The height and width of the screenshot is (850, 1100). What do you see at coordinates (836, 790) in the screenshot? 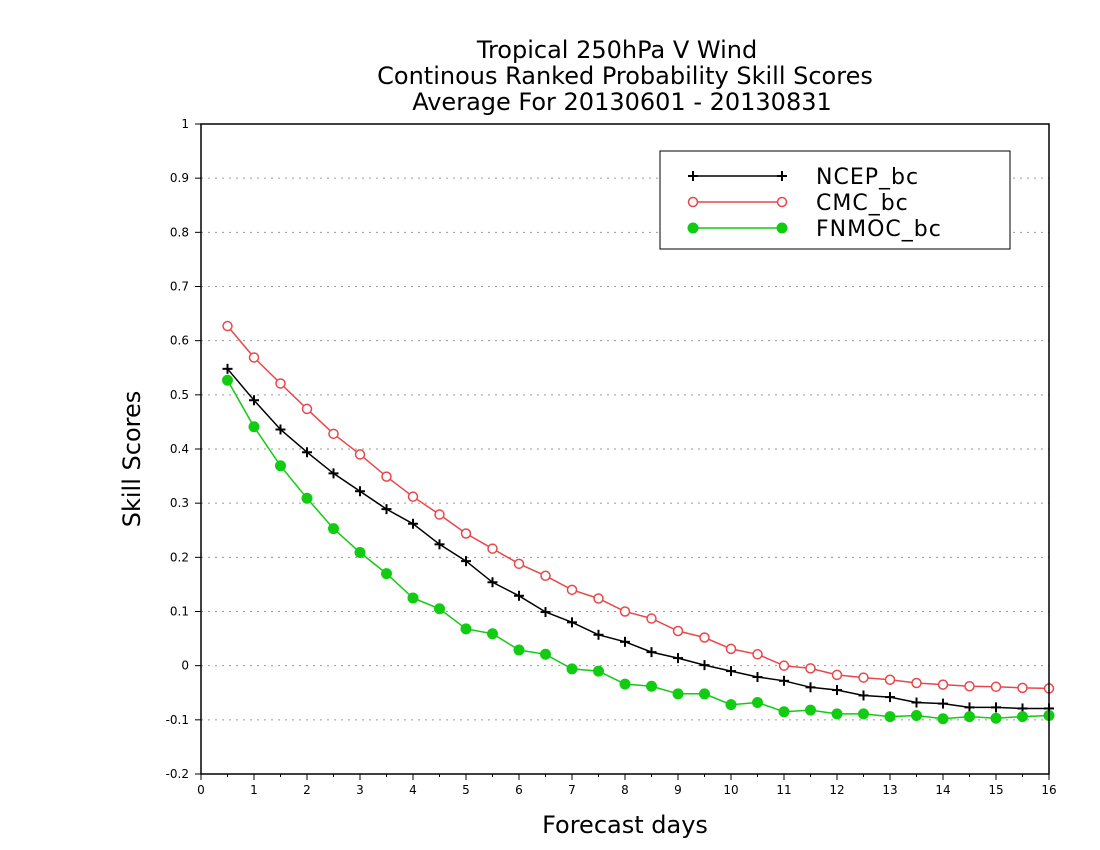
I see `x-tick-label: 12` at bounding box center [836, 790].